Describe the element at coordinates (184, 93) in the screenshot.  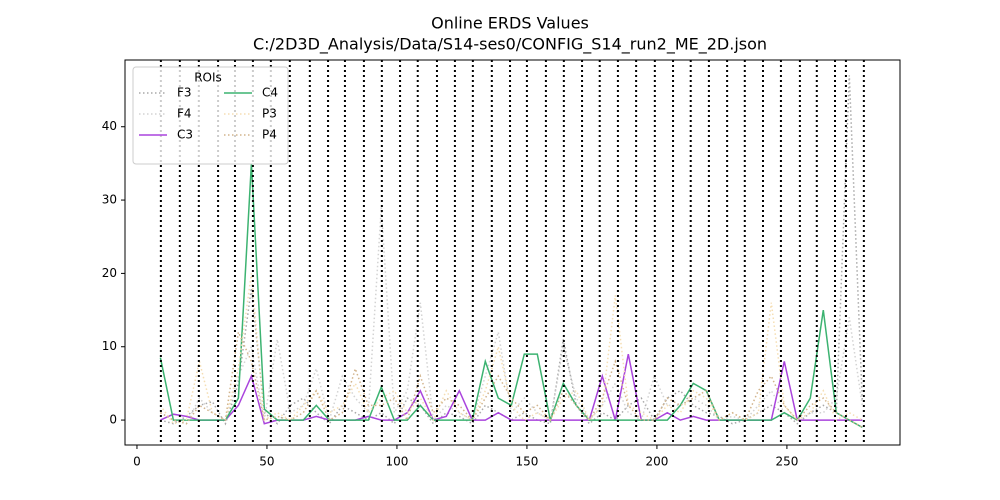
I see `legend-label: F3` at that location.